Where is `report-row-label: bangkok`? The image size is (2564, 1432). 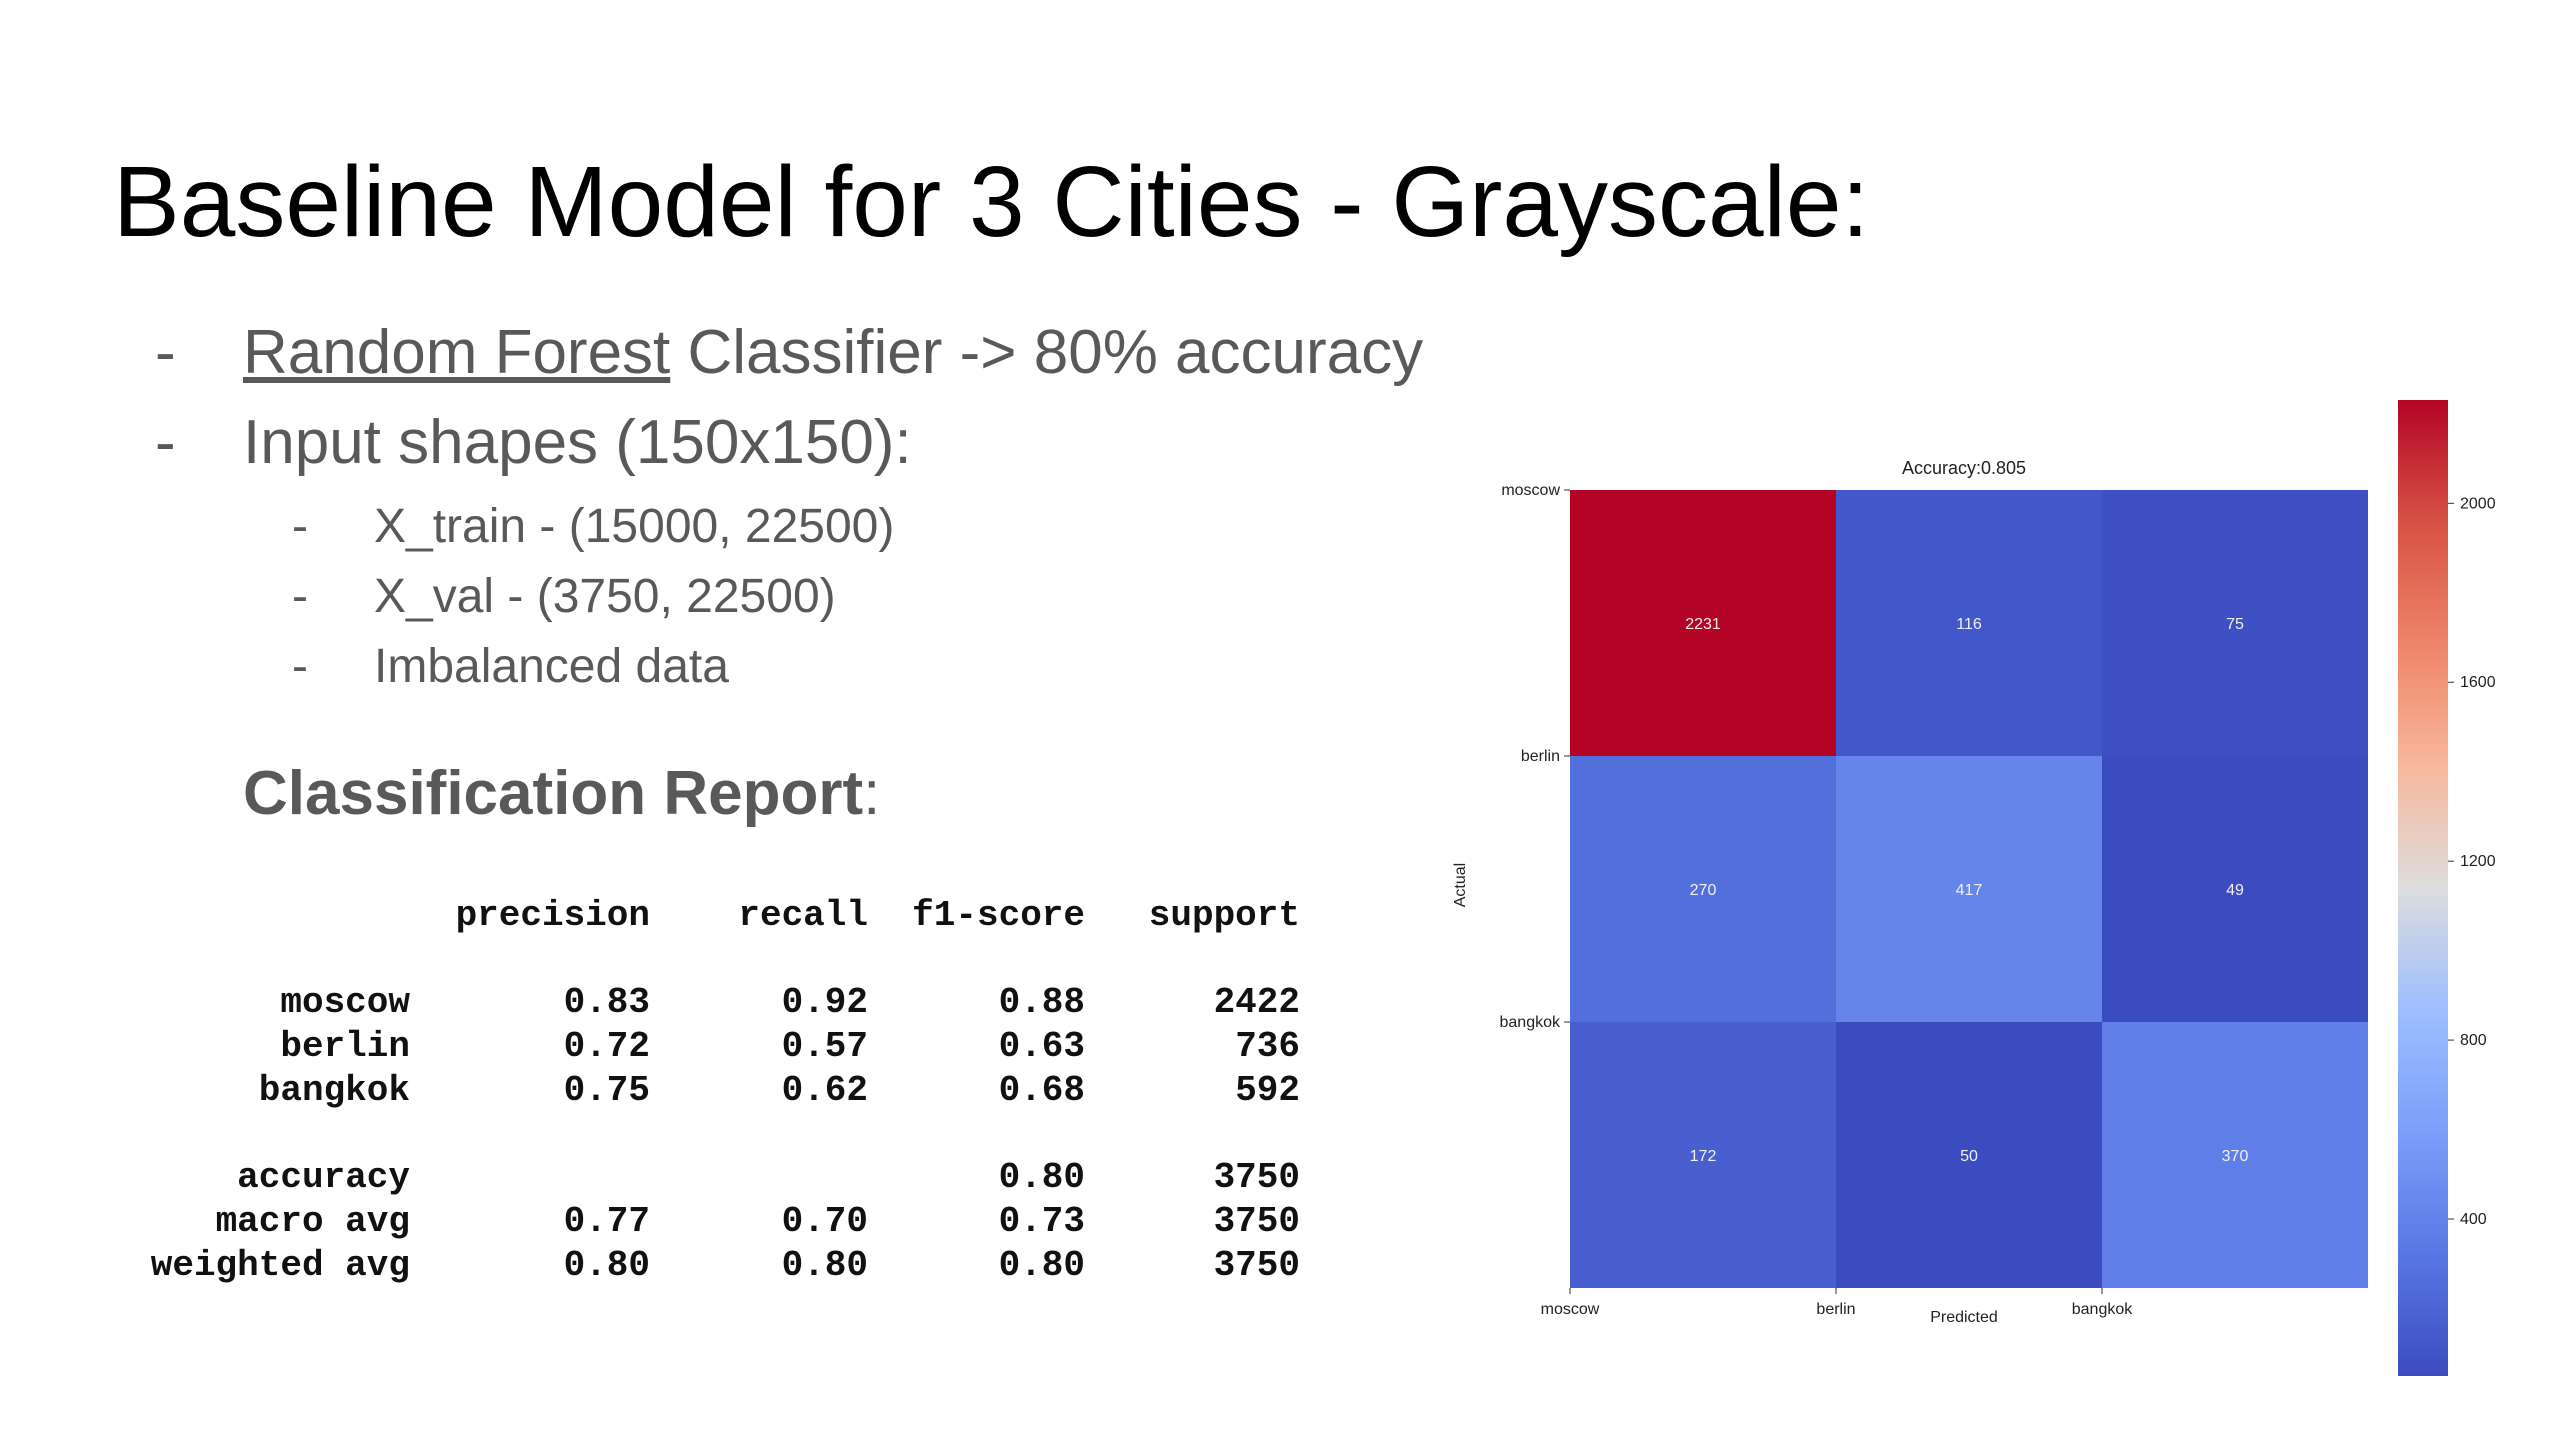
report-row-label: bangkok is located at coordinates (334, 1090).